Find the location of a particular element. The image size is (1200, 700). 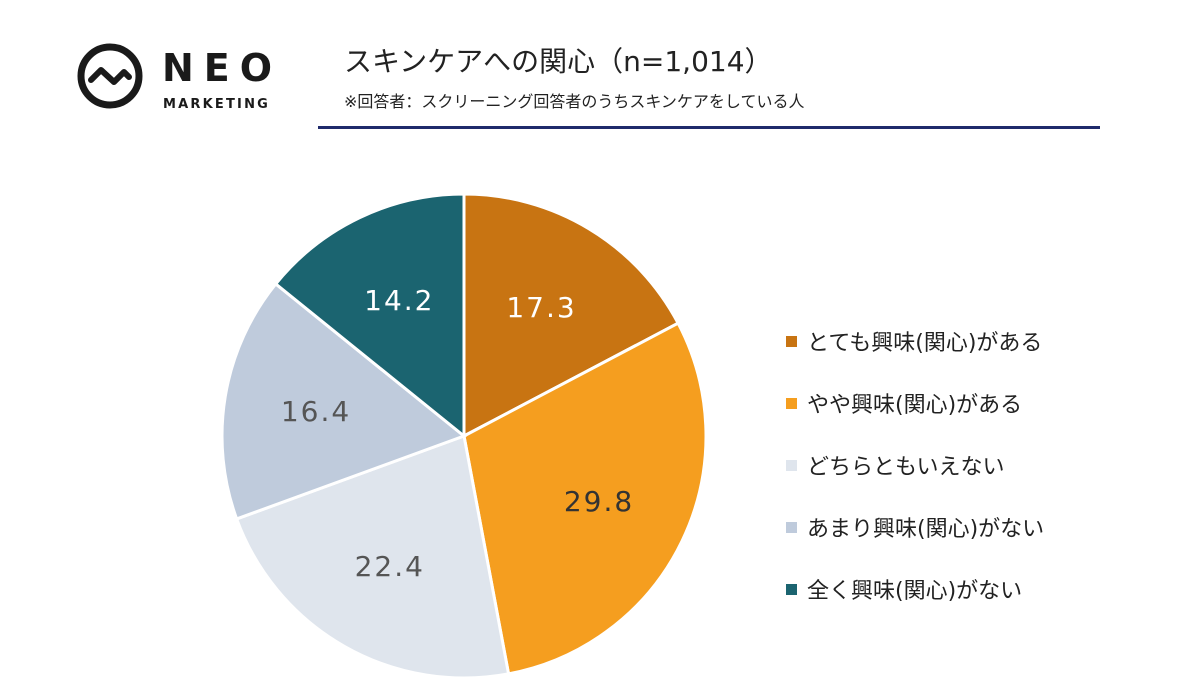

neo-marketing-logo: NEO MARKETING is located at coordinates (196, 82).